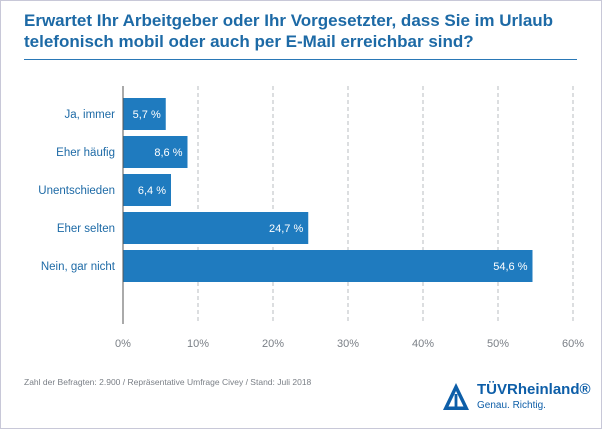 The width and height of the screenshot is (602, 429). What do you see at coordinates (76, 191) in the screenshot?
I see `category-label-2: Unentschieden` at bounding box center [76, 191].